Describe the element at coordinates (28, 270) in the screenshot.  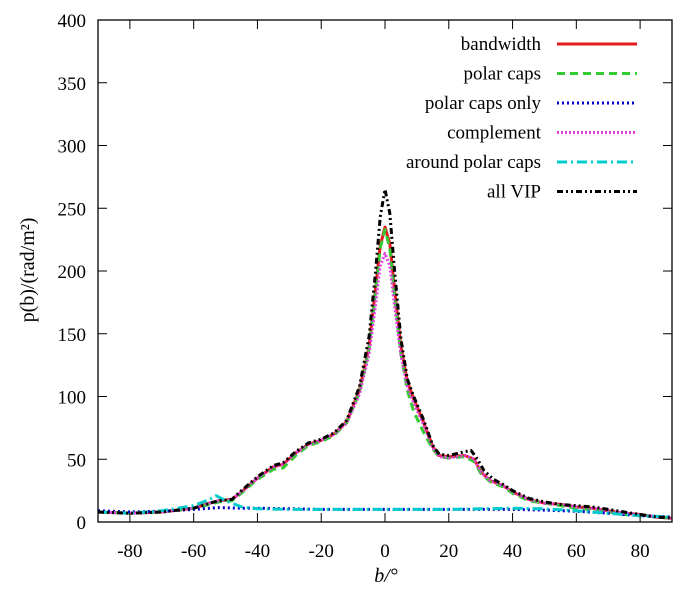
I see `y-axis-label: p(b)/(rad/m²)` at that location.